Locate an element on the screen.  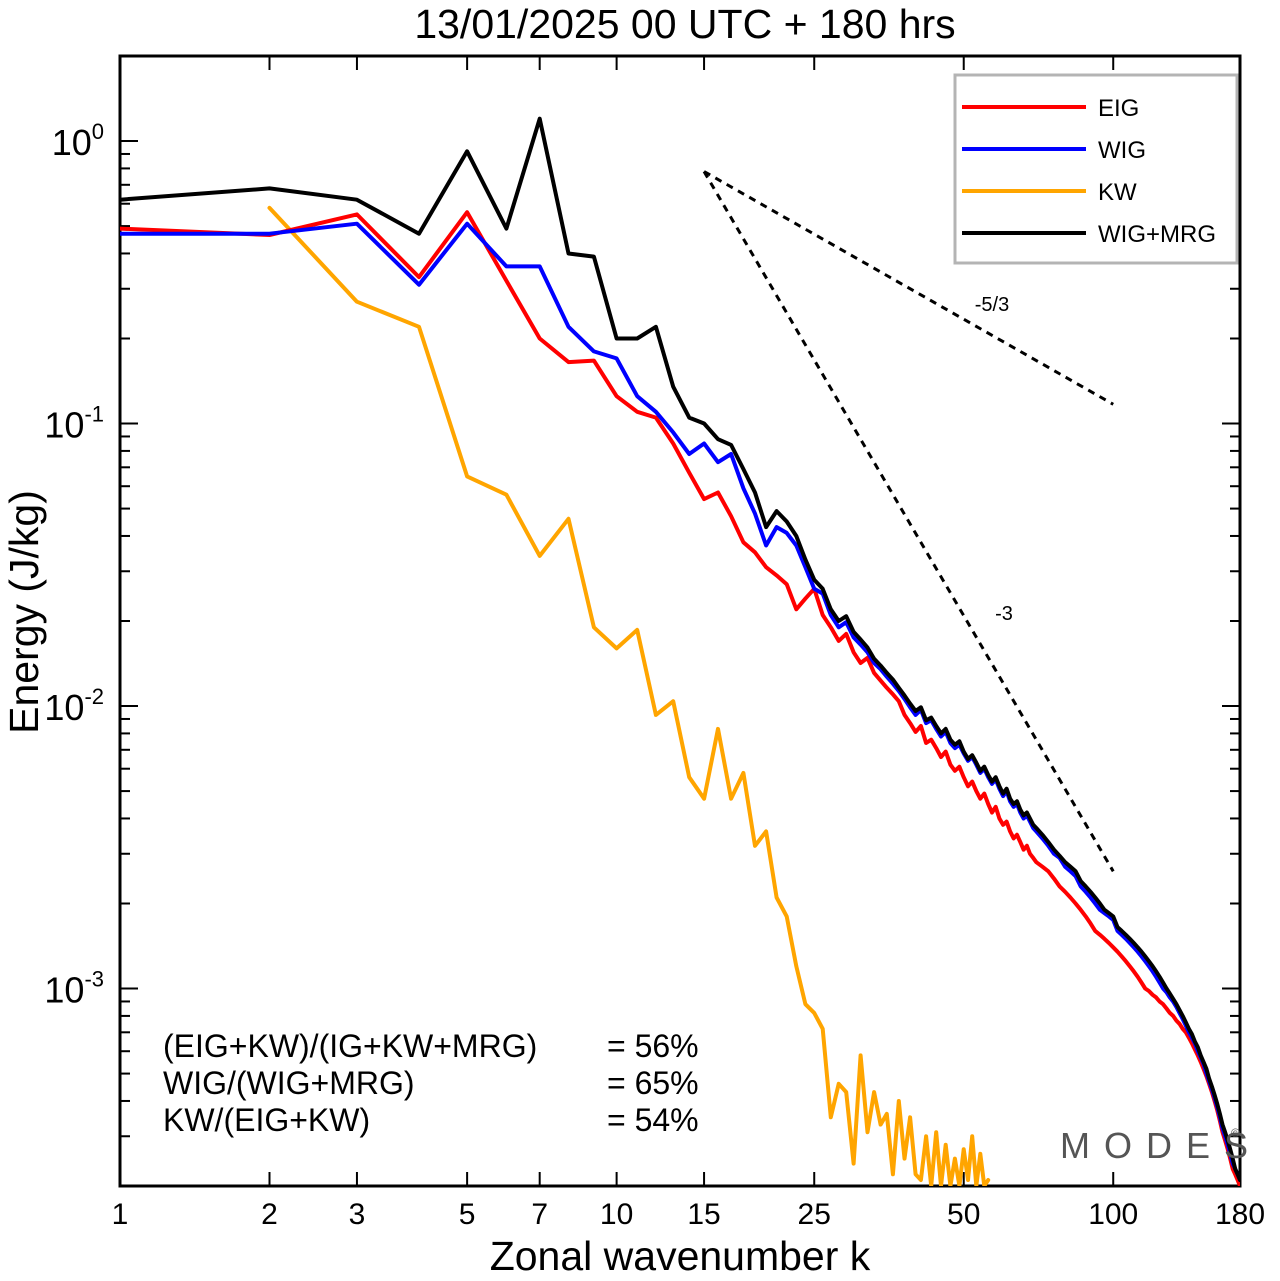
annotation-value: = 65% is located at coordinates (653, 1083).